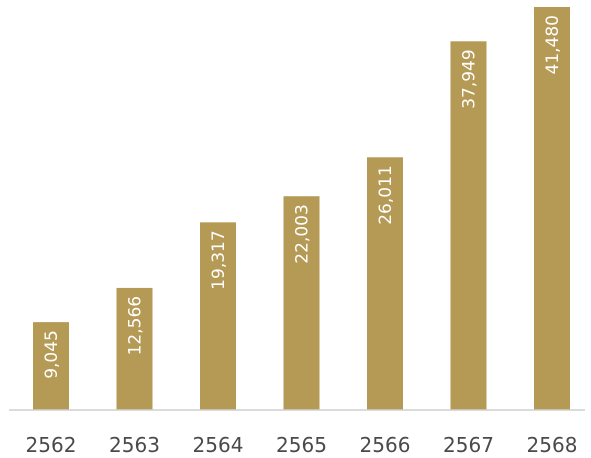 The height and width of the screenshot is (458, 591). I want to click on category-label-2567: 2567, so click(468, 445).